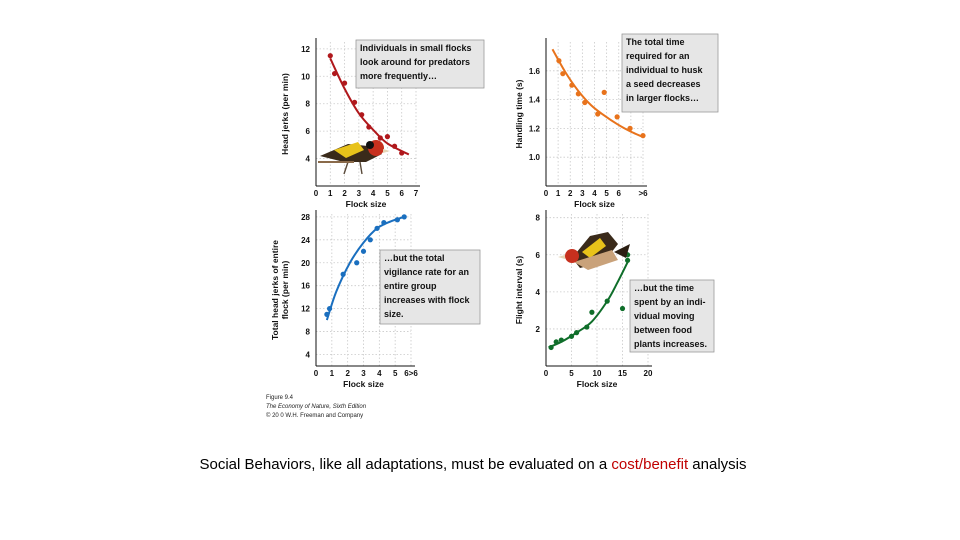 The image size is (960, 540). I want to click on y-axis-title: Flight interval (s), so click(519, 290).